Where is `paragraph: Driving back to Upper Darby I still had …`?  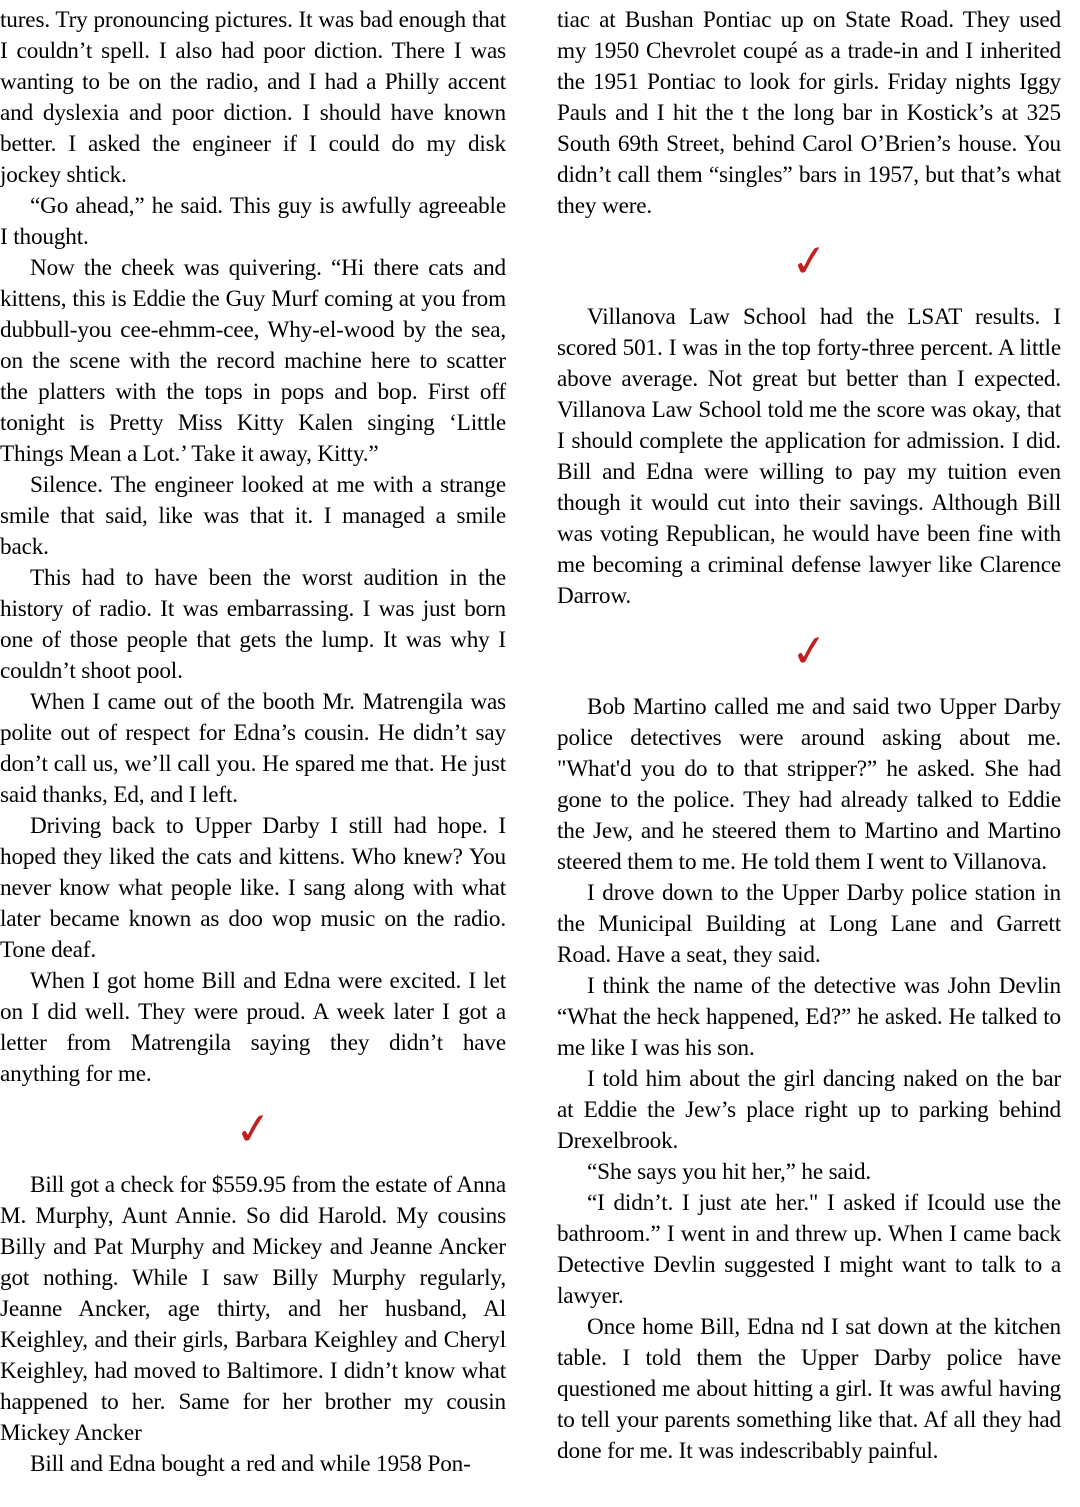 paragraph: Driving back to Upper Darby I still had … is located at coordinates (253, 888).